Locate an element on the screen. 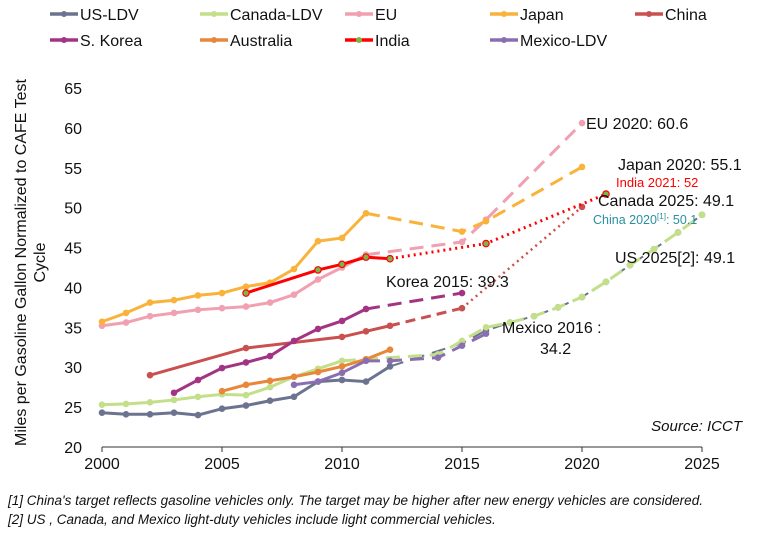 The height and width of the screenshot is (536, 784). legend-item: EU is located at coordinates (371, 15).